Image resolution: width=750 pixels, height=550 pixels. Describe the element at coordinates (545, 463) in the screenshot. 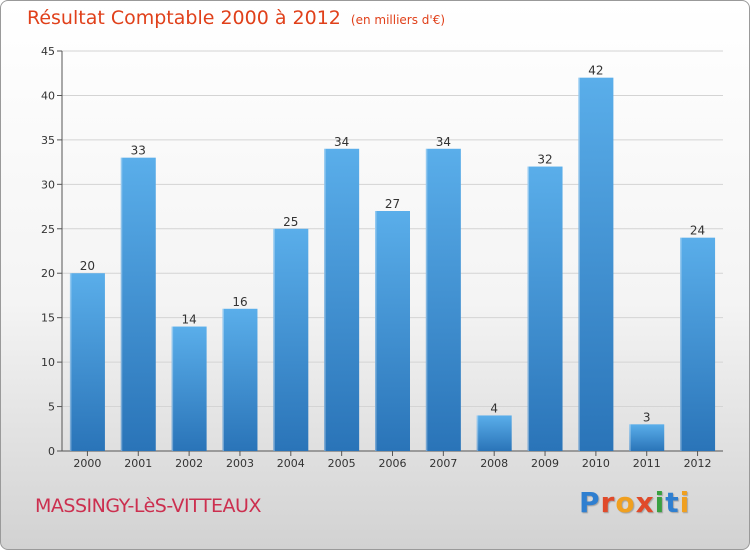

I see `x-tick-label: 2009` at that location.